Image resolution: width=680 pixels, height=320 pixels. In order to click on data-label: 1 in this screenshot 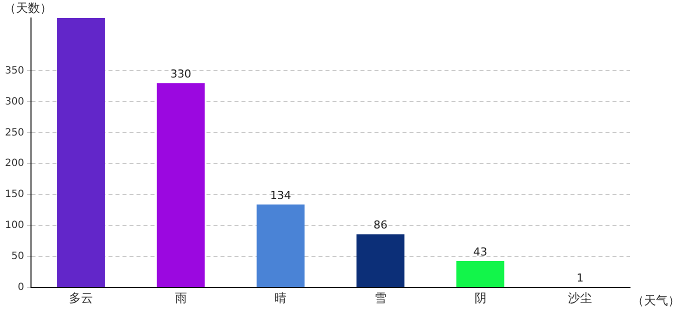, I will do `click(580, 277)`.